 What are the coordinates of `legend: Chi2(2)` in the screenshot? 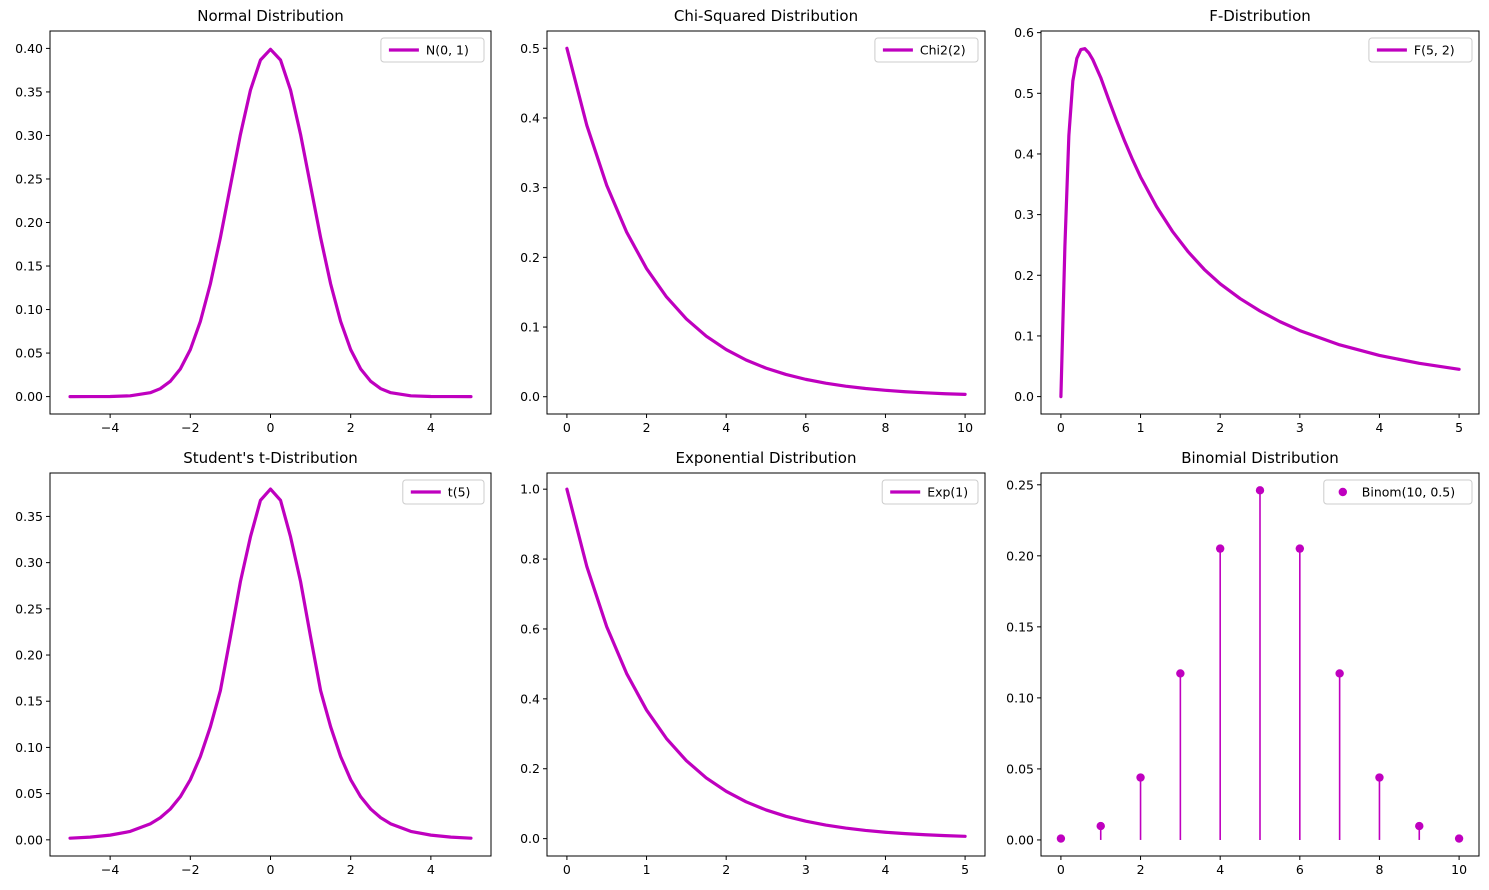 It's located at (926, 50).